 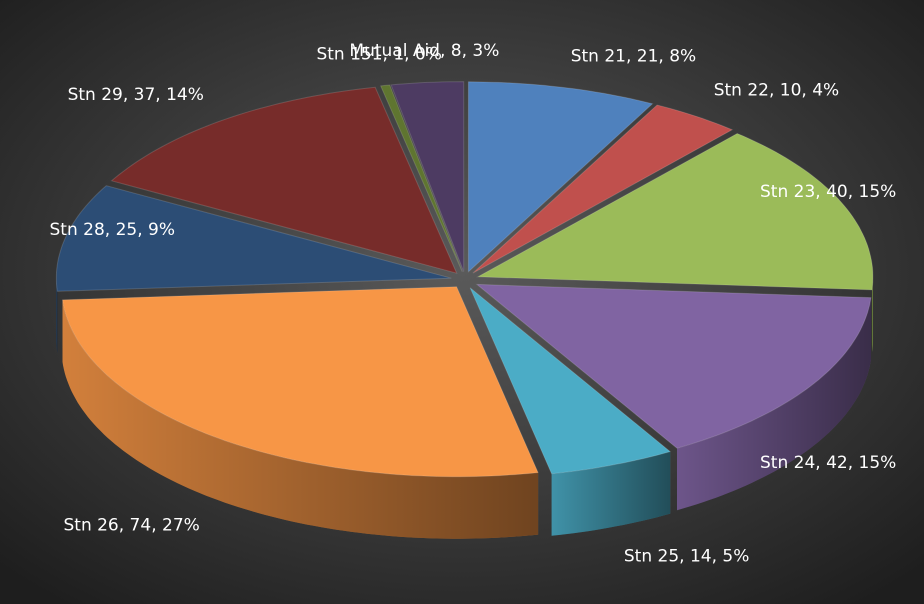 What do you see at coordinates (776, 90) in the screenshot?
I see `data-label: Stn 22, 10, 4%` at bounding box center [776, 90].